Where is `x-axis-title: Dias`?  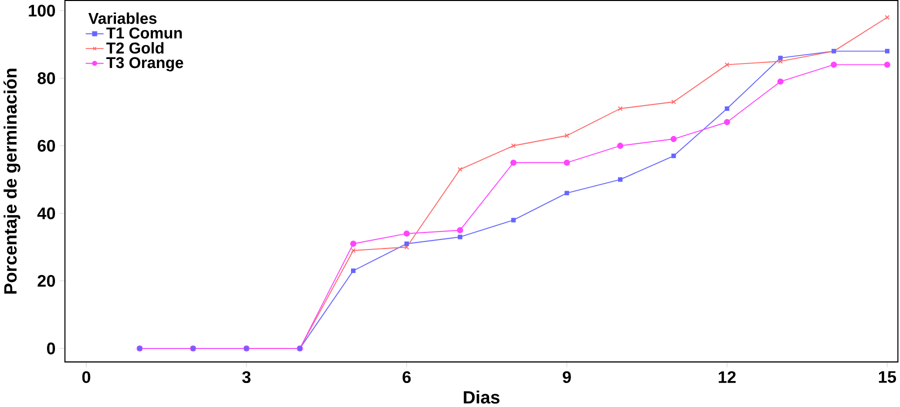 x-axis-title: Dias is located at coordinates (482, 397).